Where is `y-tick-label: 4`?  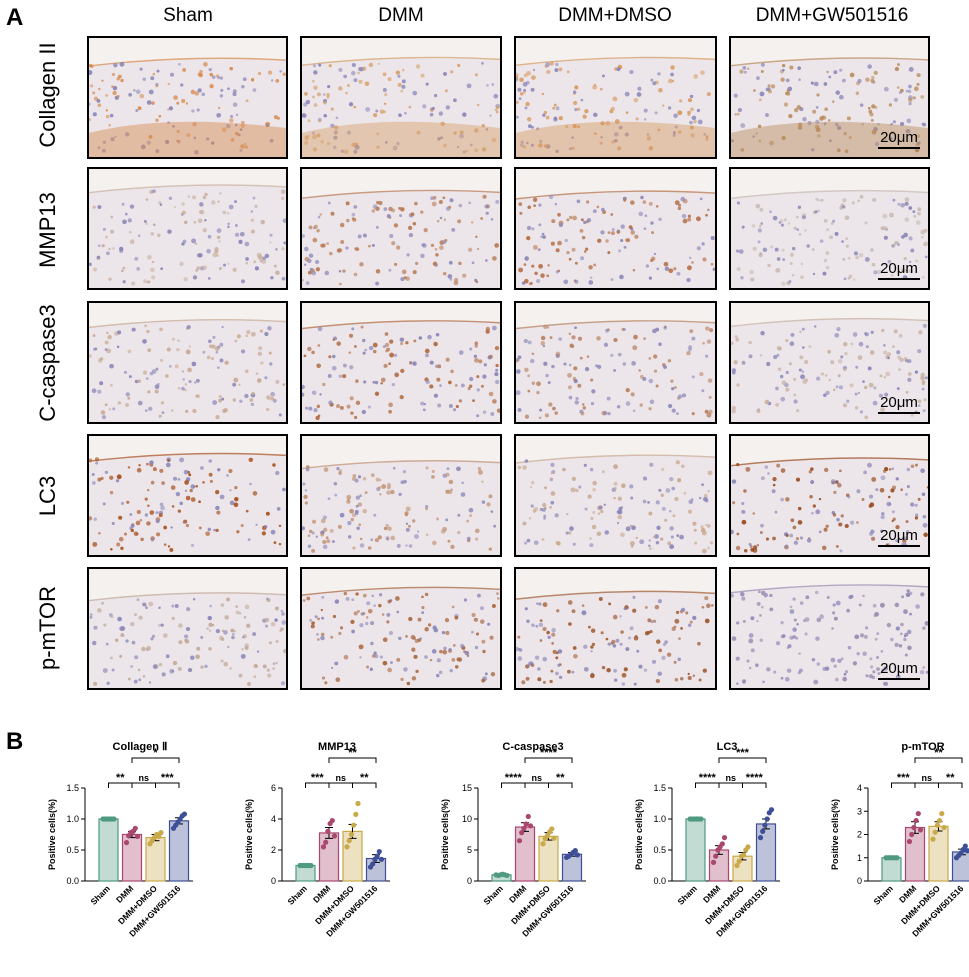 y-tick-label: 4 is located at coordinates (859, 788).